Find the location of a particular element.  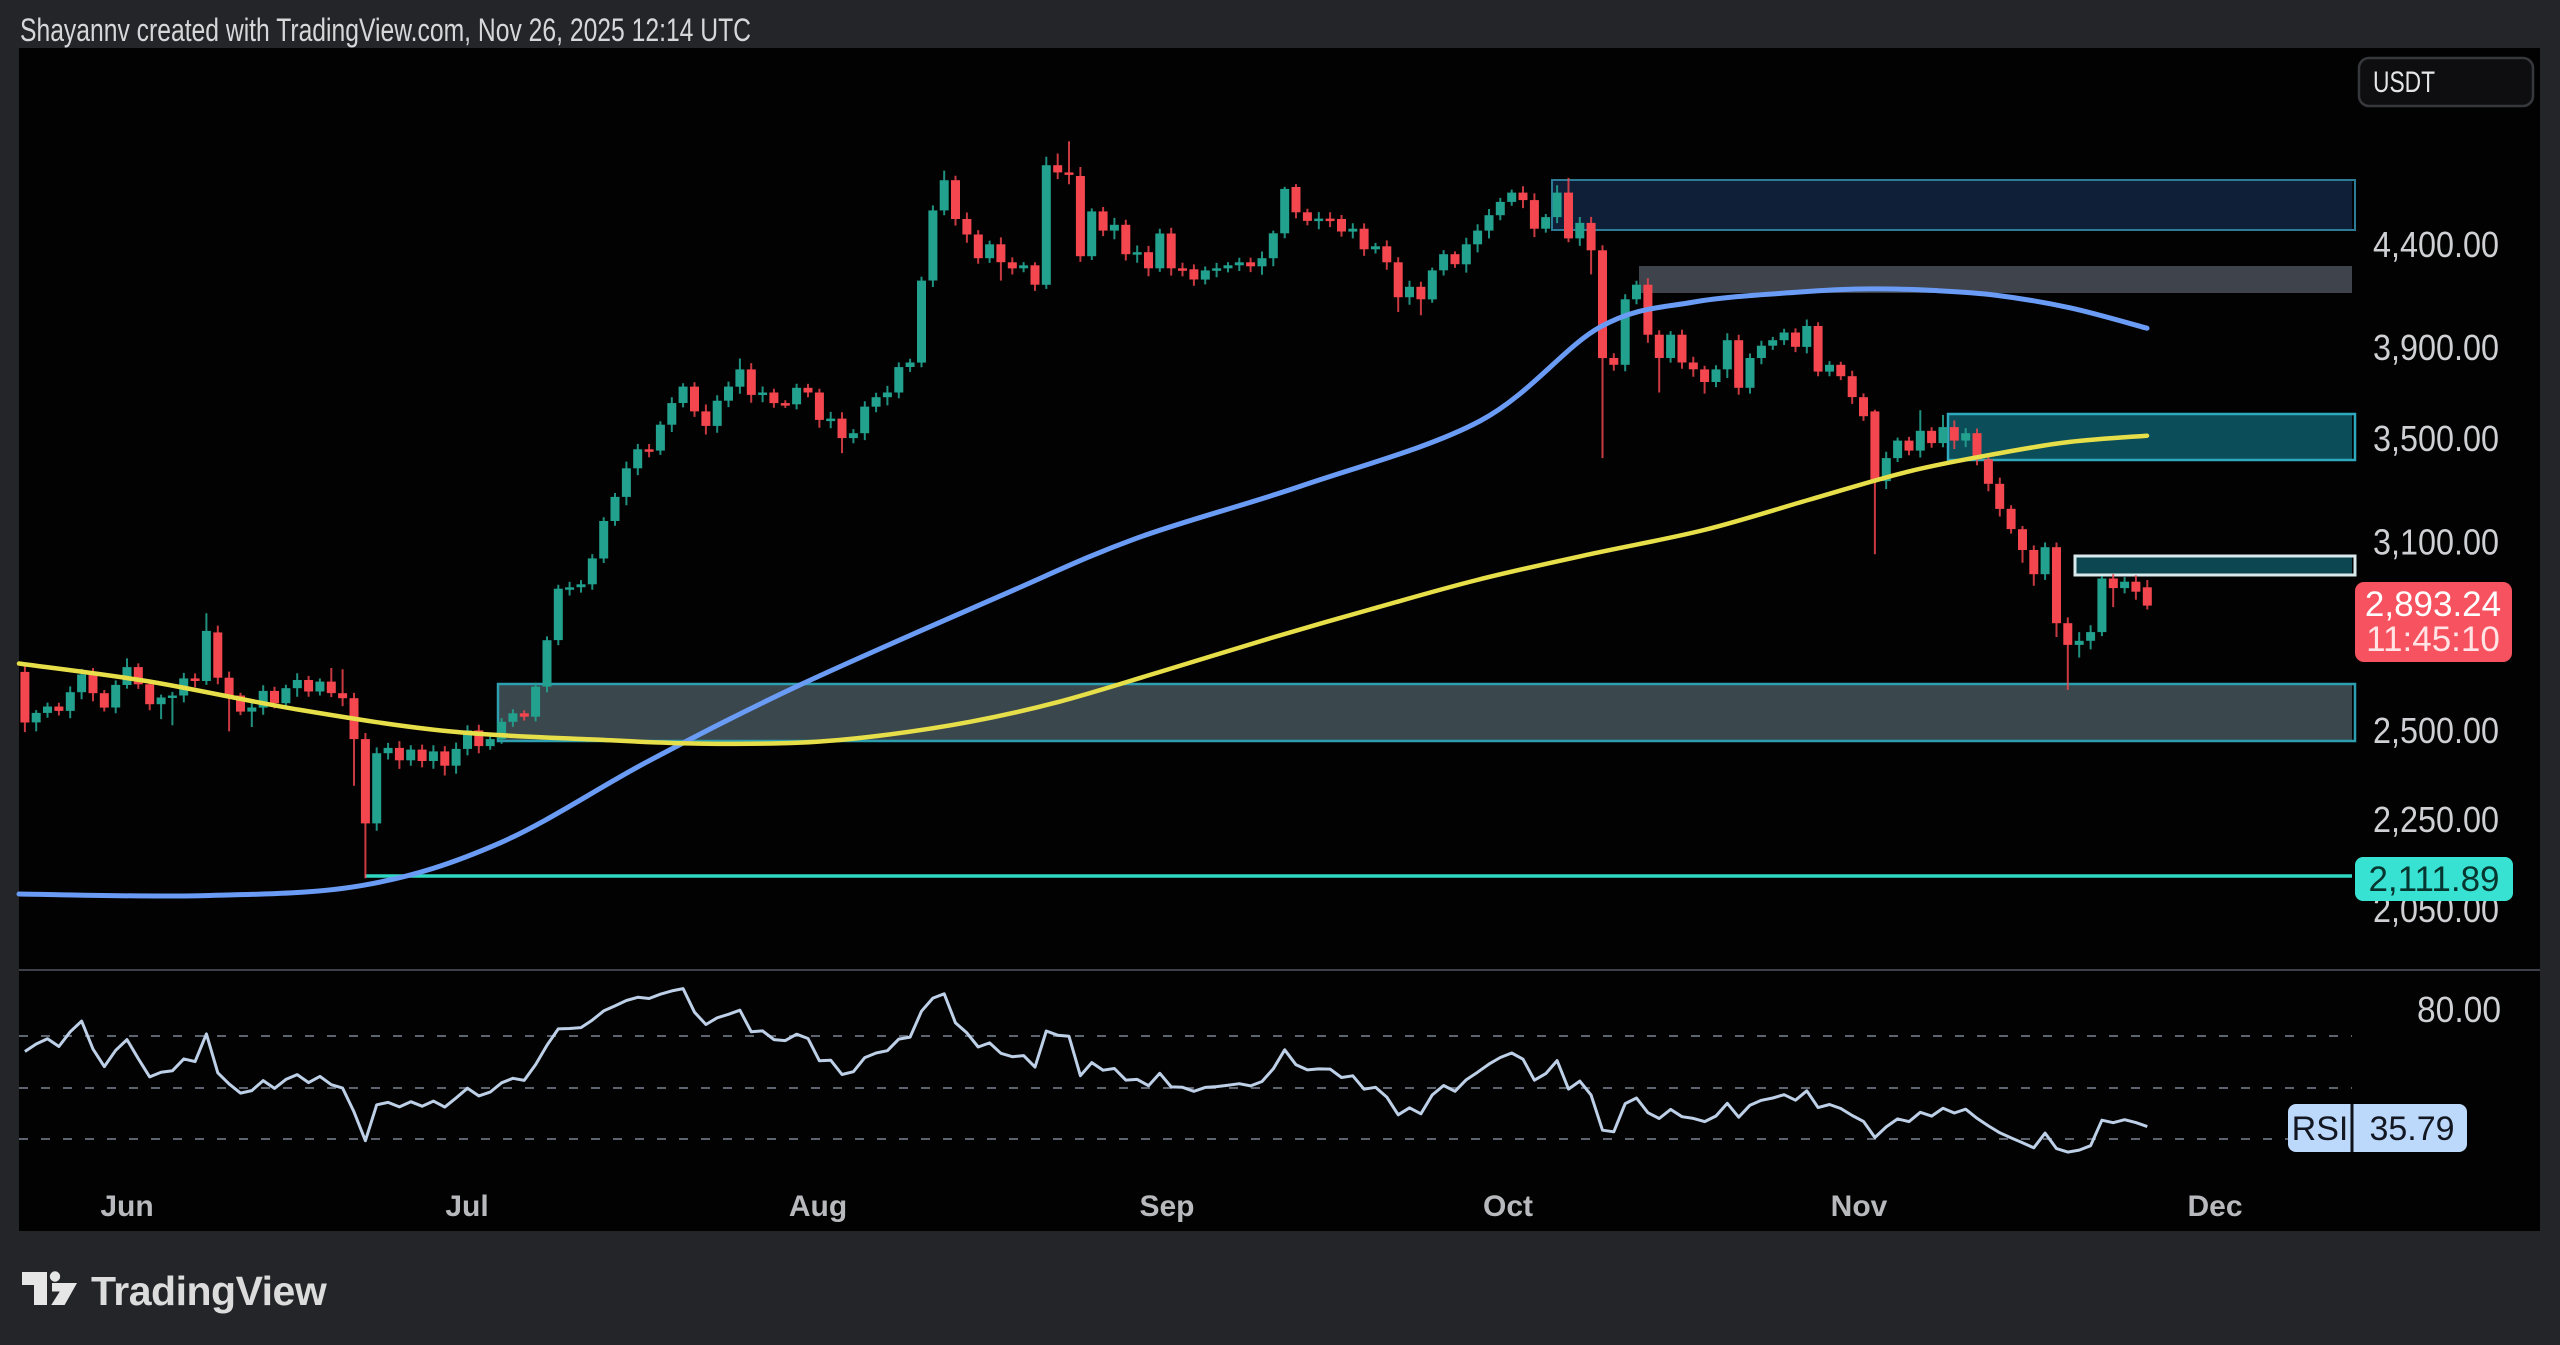

svg-text: 80.00 is located at coordinates (2459, 1009).